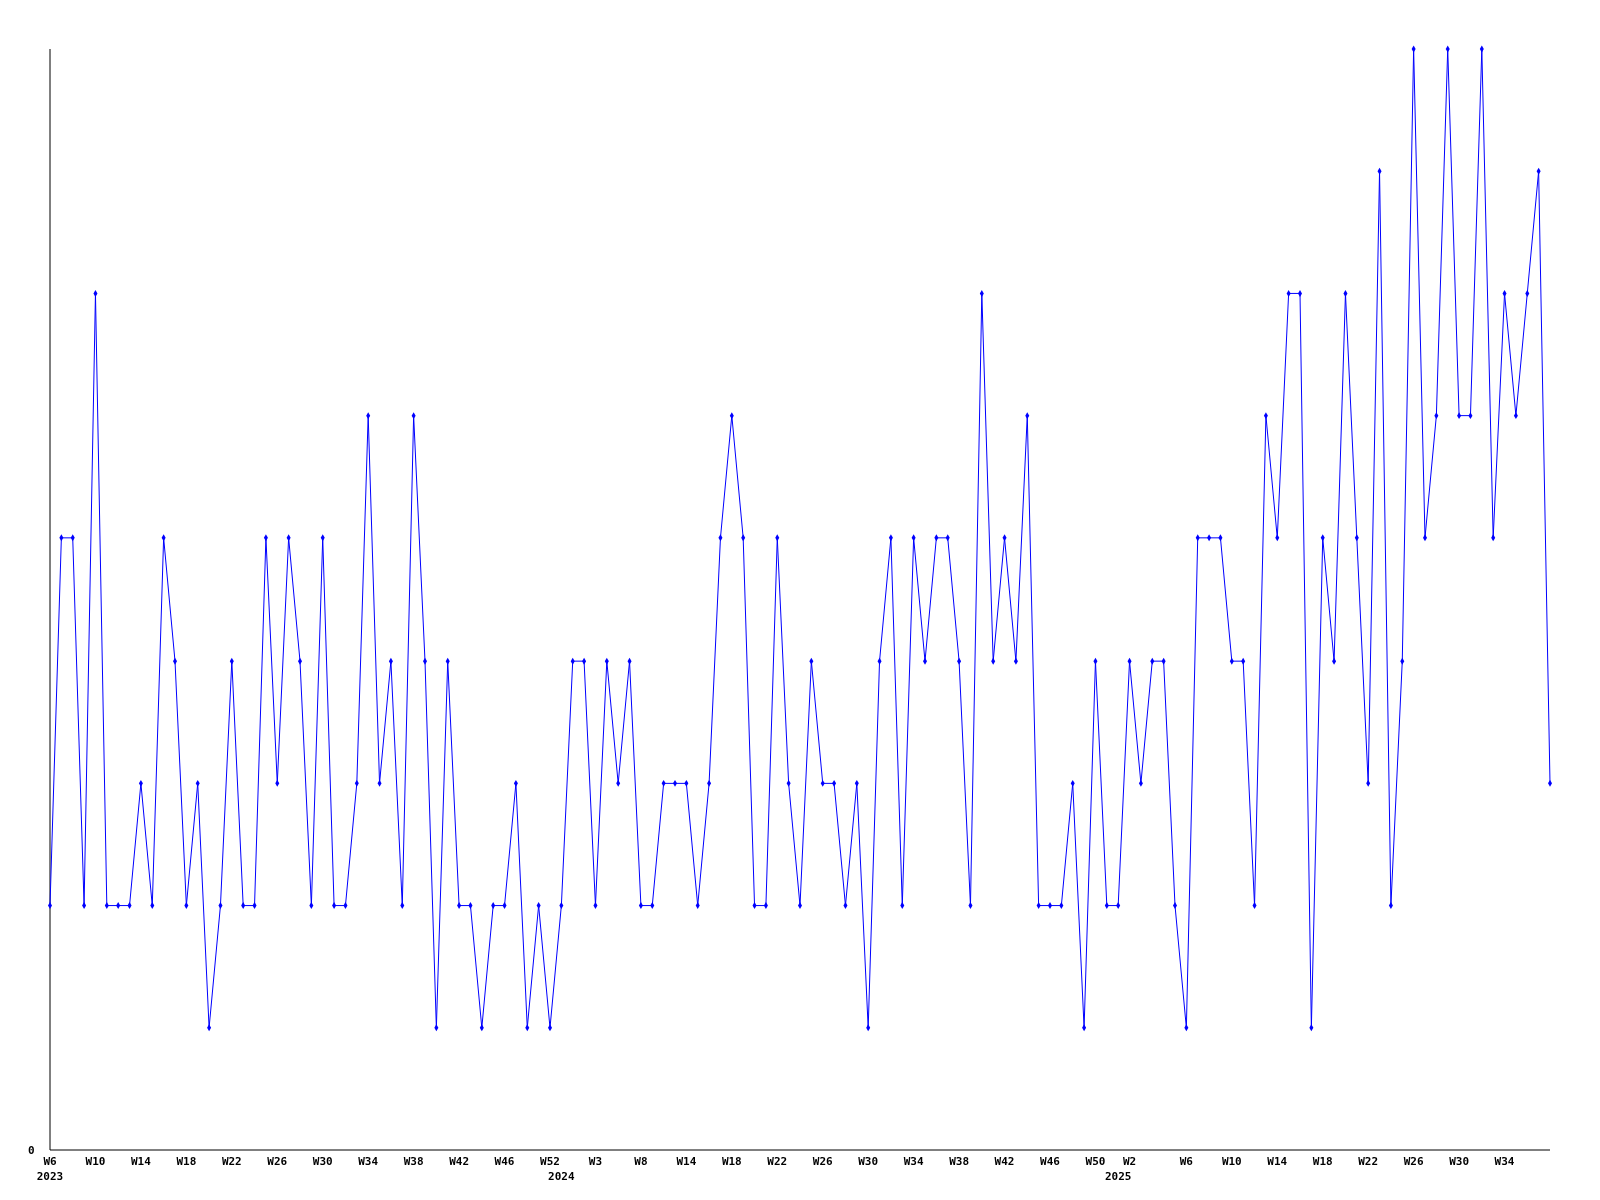 The width and height of the screenshot is (1600, 1200). I want to click on x-tick-label: 2024, so click(561, 1176).